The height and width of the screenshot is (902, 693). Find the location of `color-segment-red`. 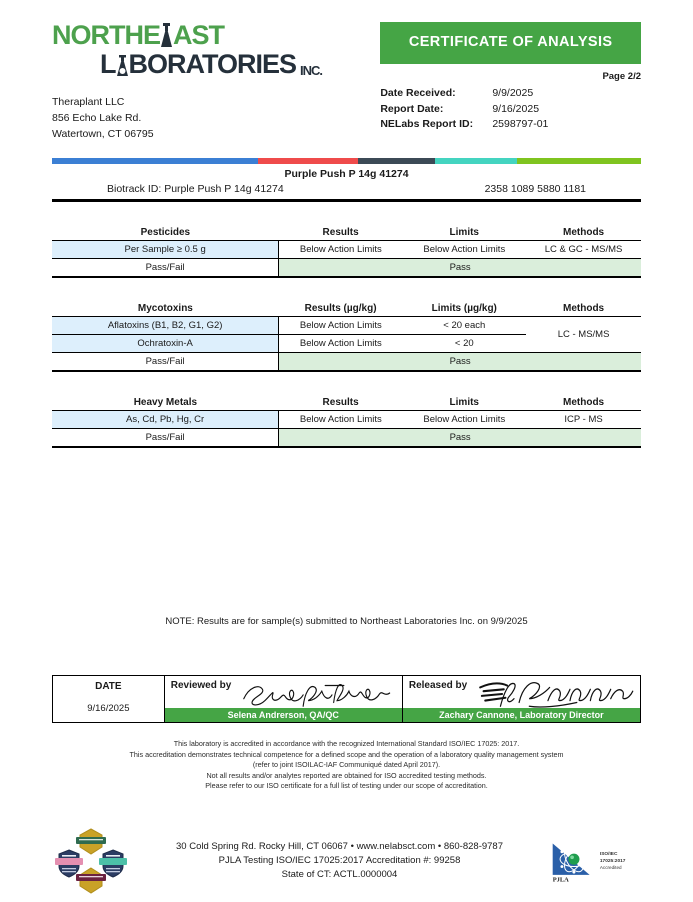

color-segment-red is located at coordinates (308, 161).